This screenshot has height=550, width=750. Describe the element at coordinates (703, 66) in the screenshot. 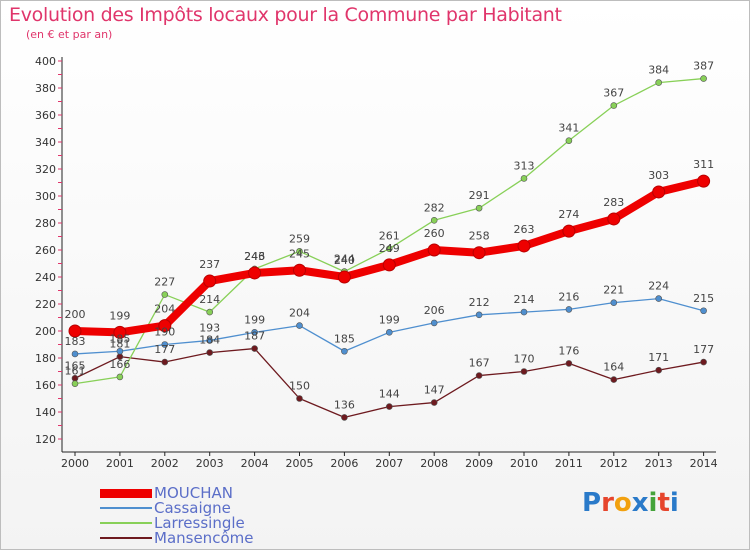

I see `data-label: 387` at that location.